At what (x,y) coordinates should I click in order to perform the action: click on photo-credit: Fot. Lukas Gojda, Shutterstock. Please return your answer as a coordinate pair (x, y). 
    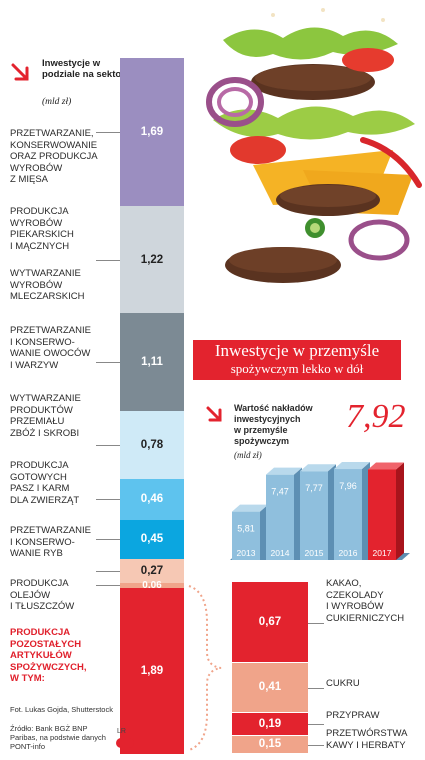
    Looking at the image, I should click on (61, 709).